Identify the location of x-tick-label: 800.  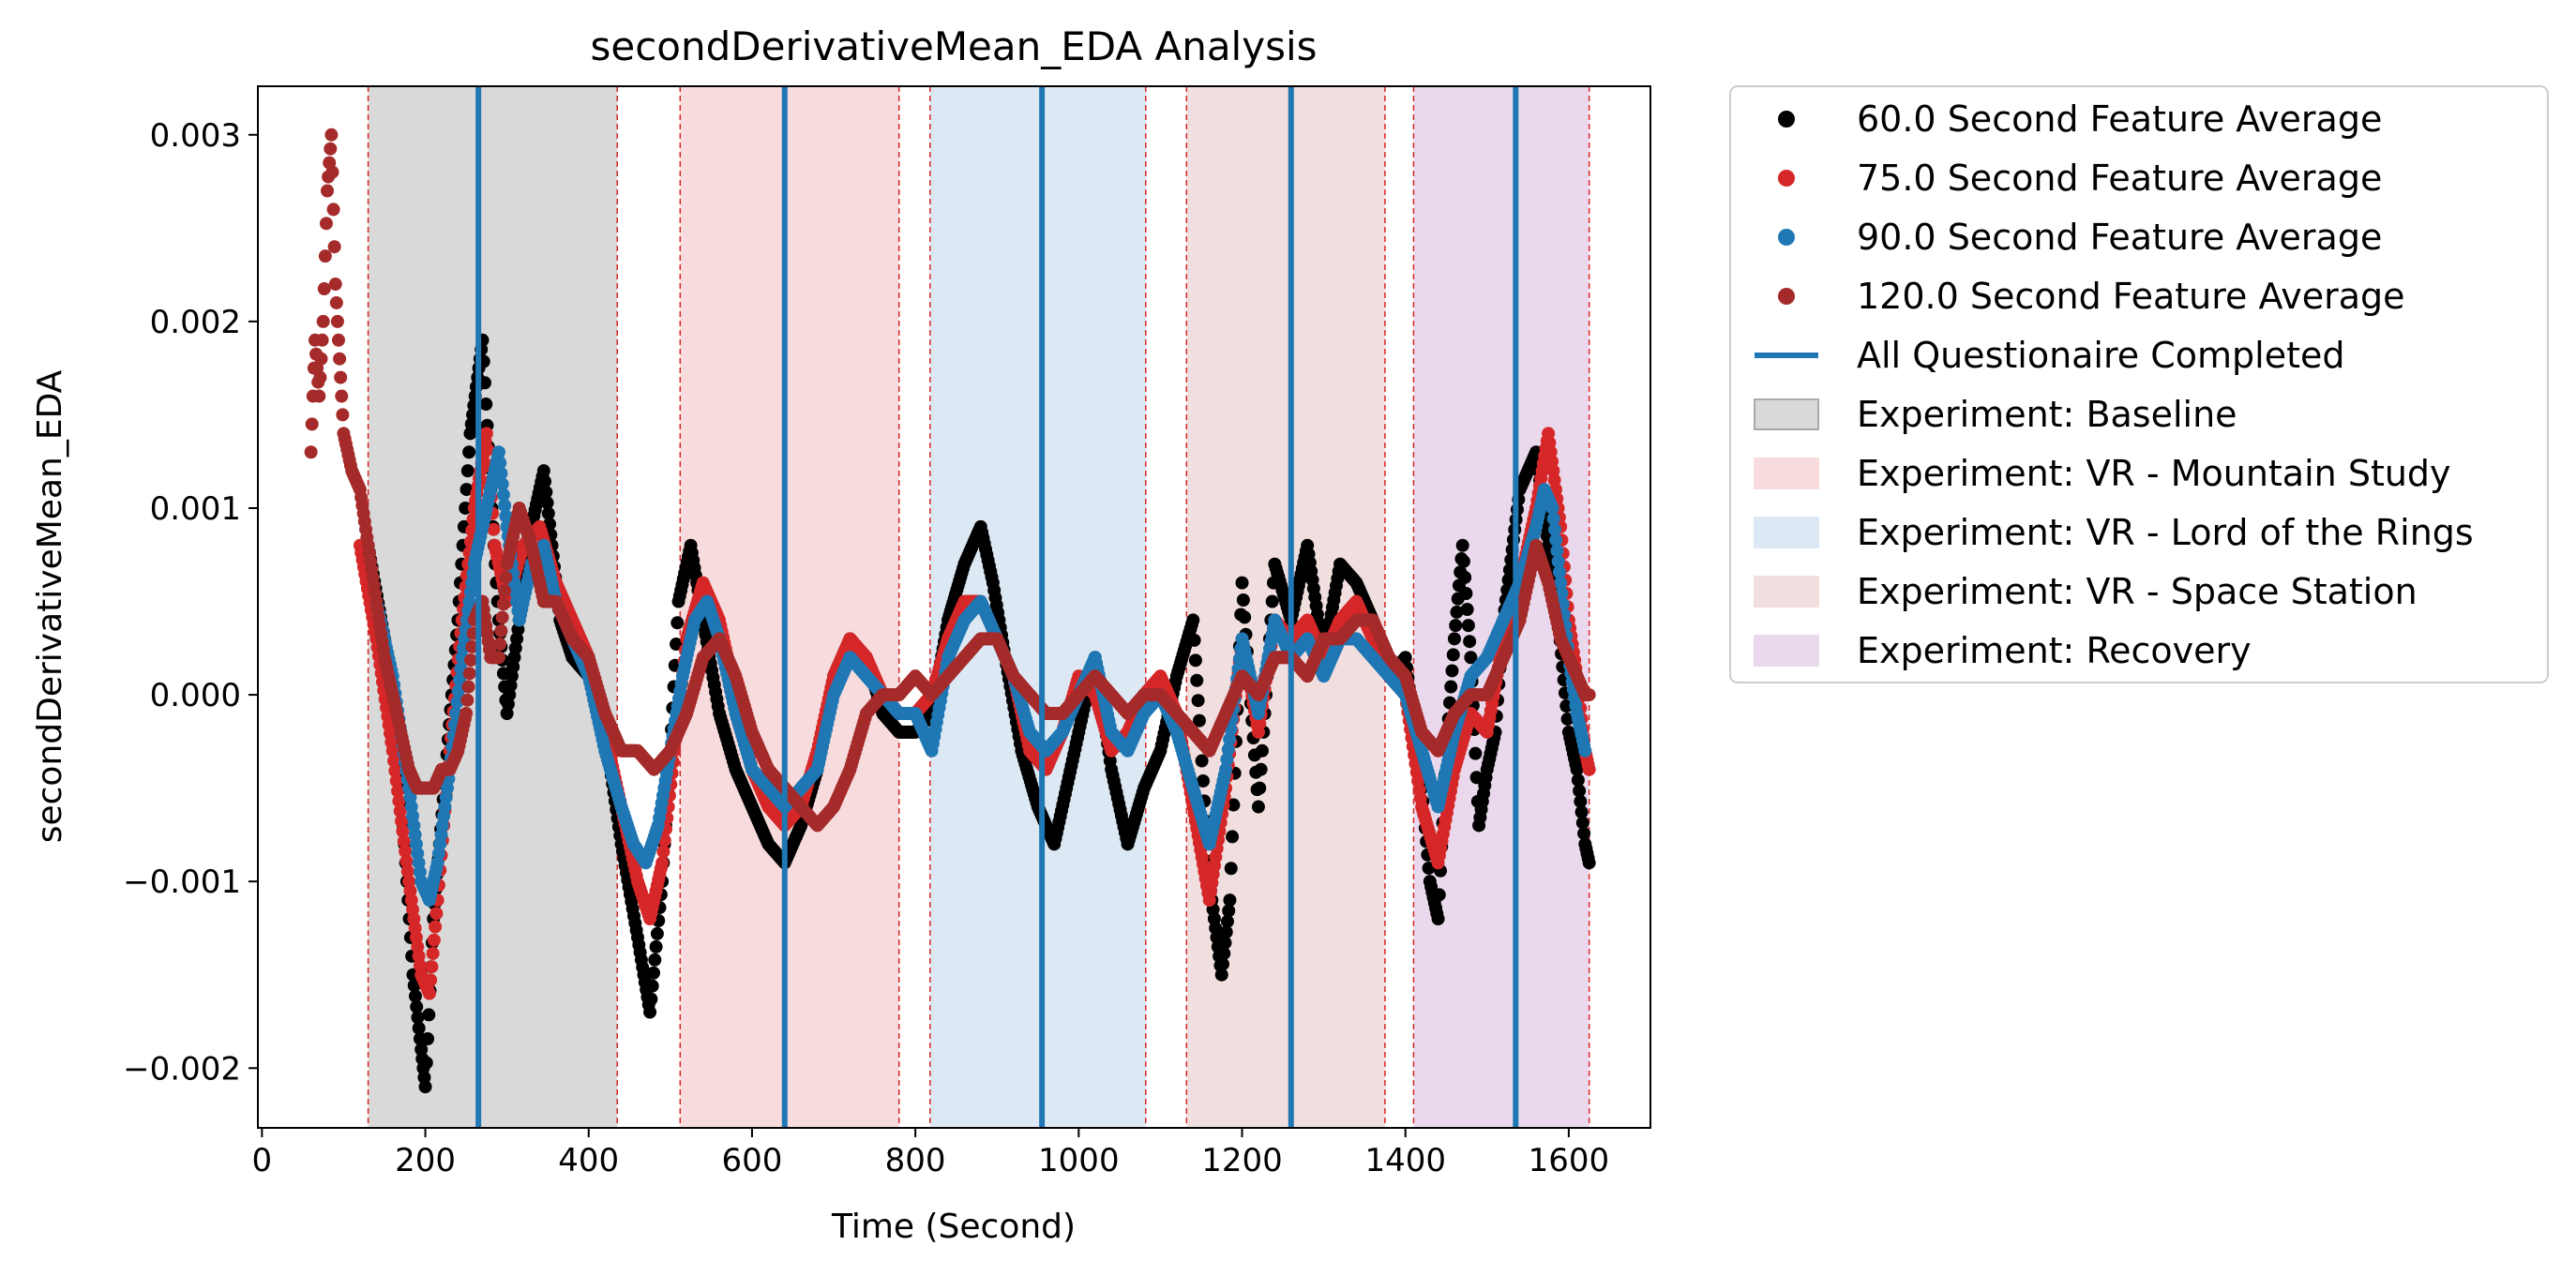
(915, 1160).